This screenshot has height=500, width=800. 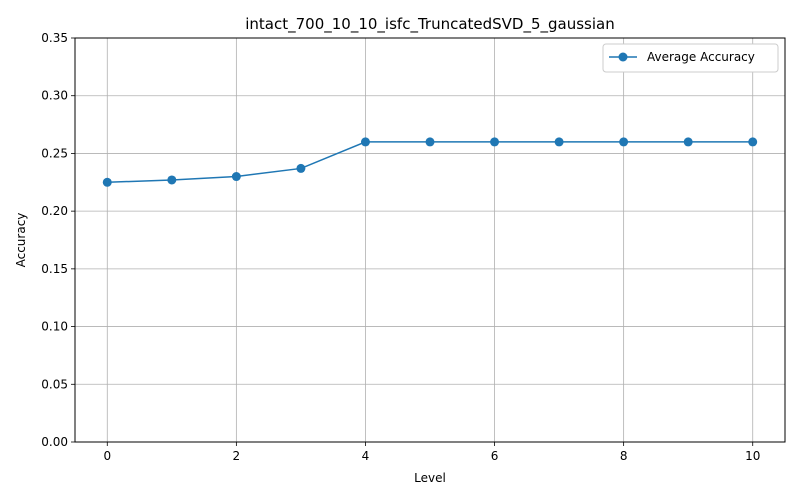 What do you see at coordinates (623, 57) in the screenshot?
I see `legend-marker-swatch` at bounding box center [623, 57].